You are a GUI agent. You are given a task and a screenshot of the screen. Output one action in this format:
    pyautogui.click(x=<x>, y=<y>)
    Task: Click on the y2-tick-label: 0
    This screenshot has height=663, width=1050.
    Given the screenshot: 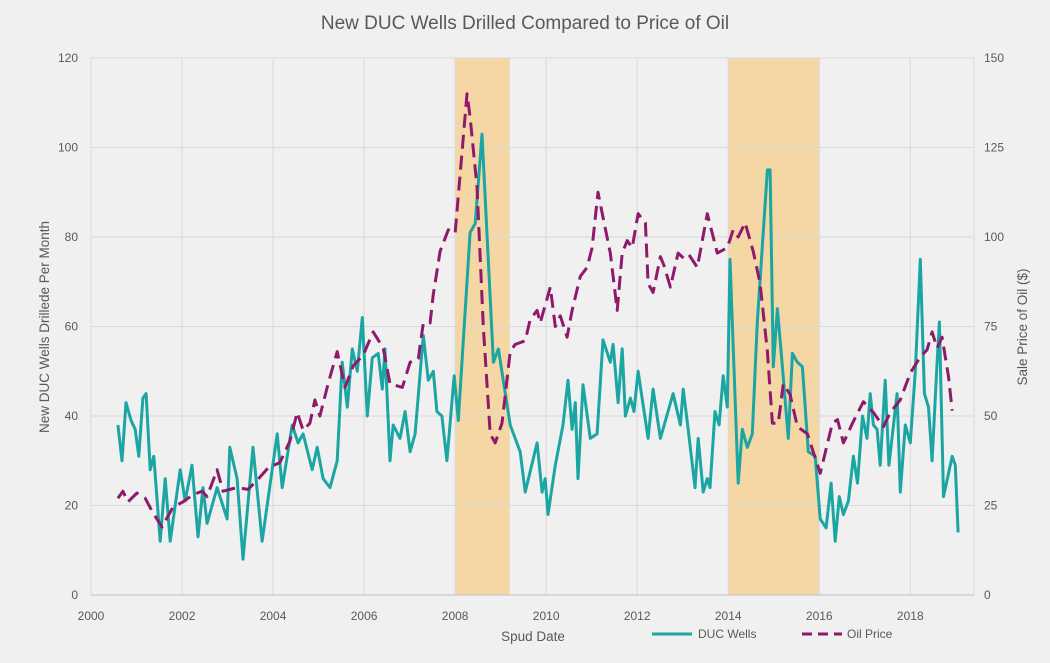 What is the action you would take?
    pyautogui.click(x=987, y=595)
    